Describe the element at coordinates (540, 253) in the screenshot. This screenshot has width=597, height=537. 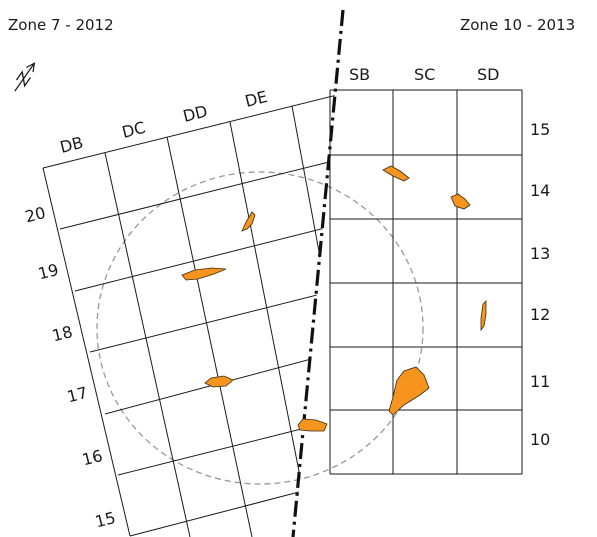
I see `zone10-row-label: 13` at that location.